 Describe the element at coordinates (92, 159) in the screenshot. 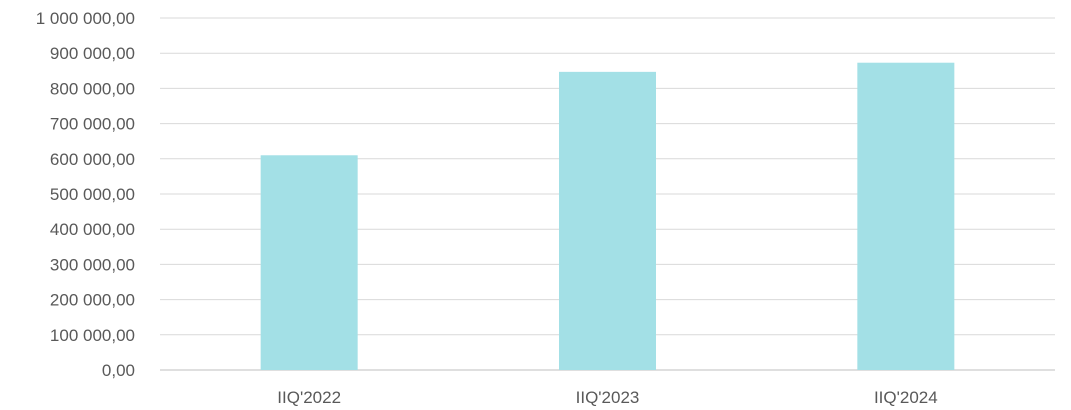

I see `y-tick-label: 600 000,00` at that location.